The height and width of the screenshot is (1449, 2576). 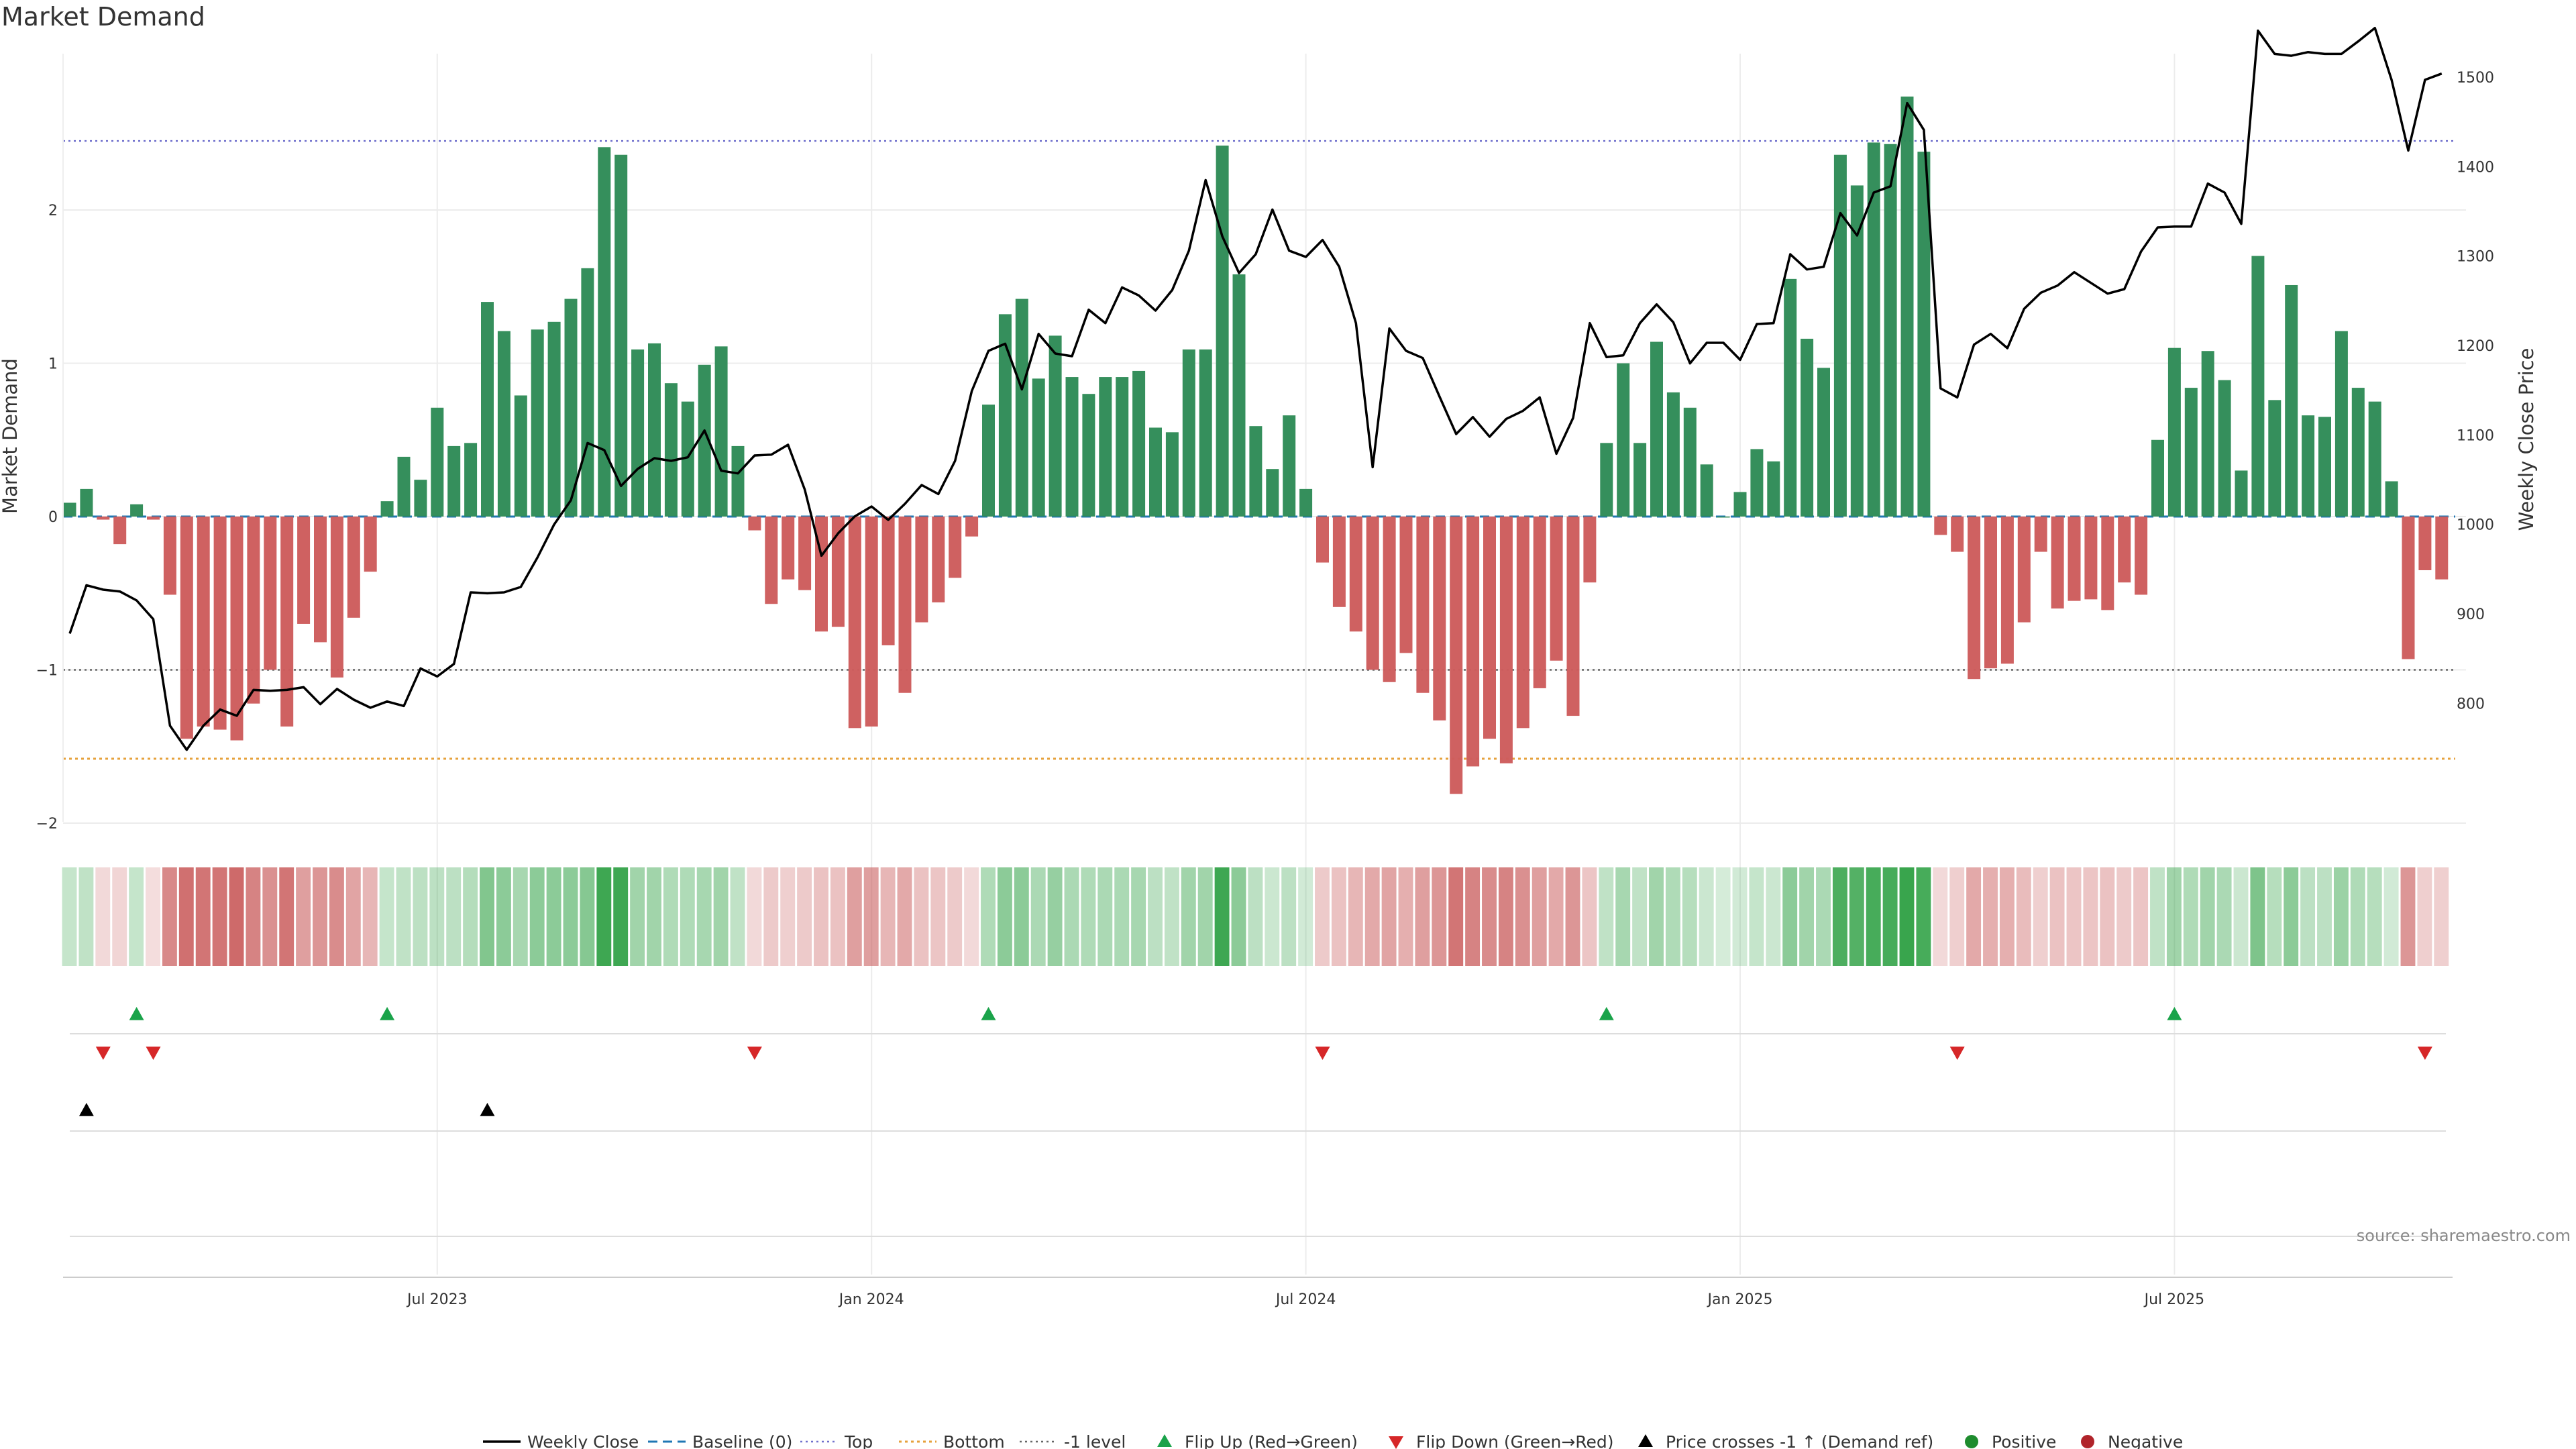 I want to click on y-tick-right: 1200, so click(x=2475, y=346).